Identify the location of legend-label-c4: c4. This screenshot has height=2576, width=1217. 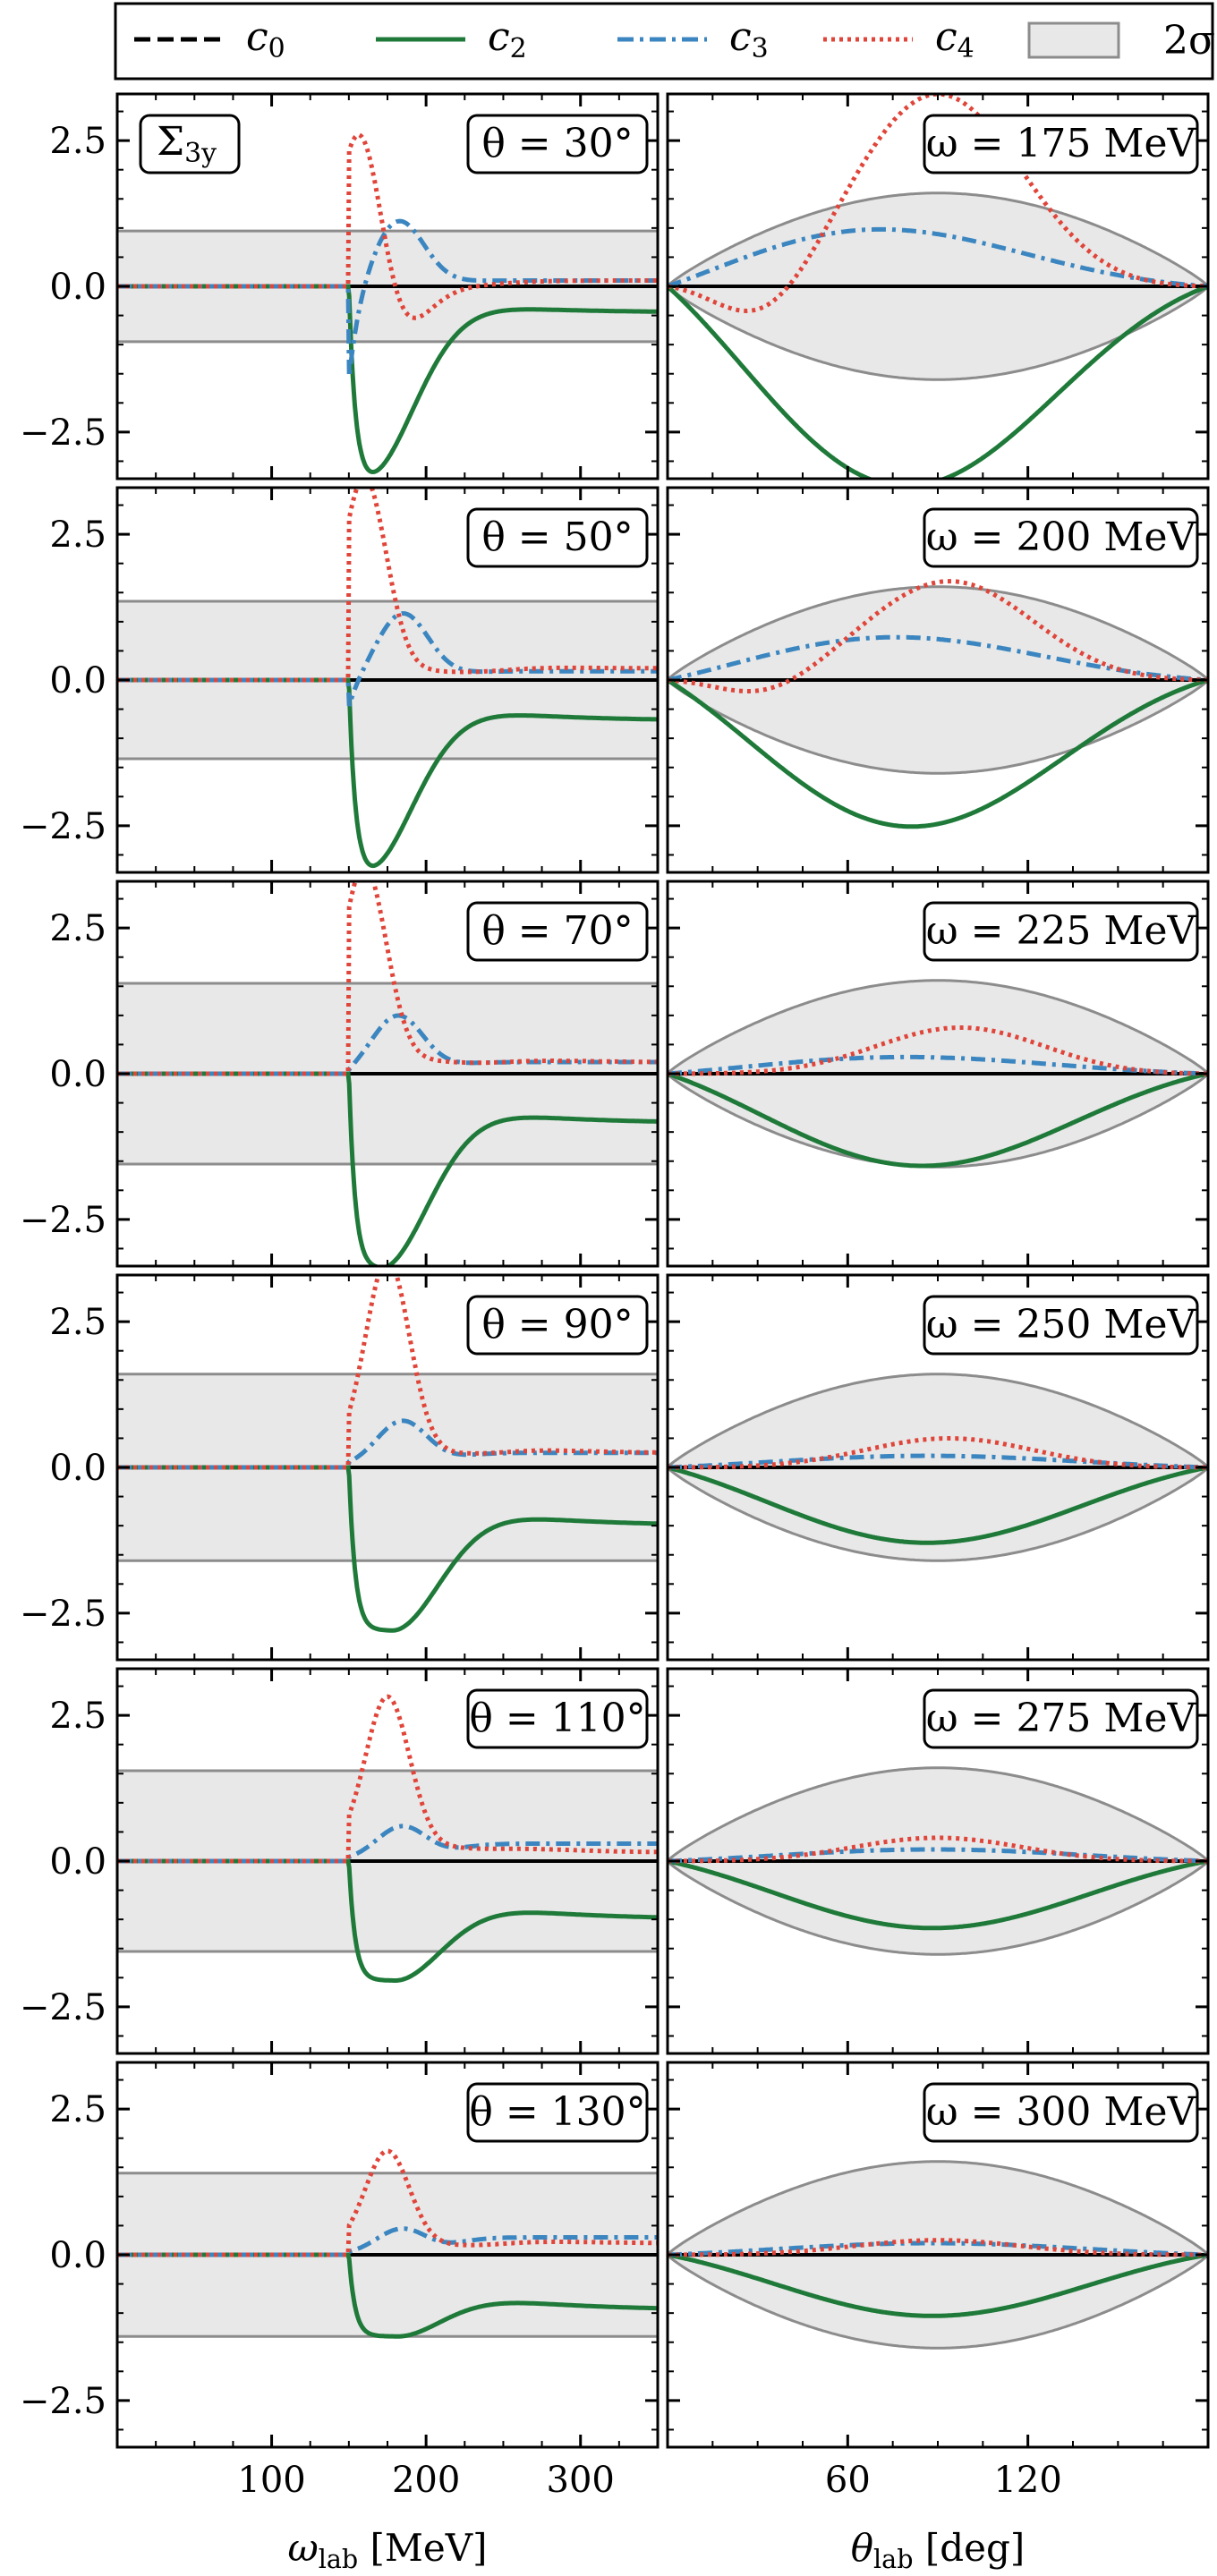
(955, 39).